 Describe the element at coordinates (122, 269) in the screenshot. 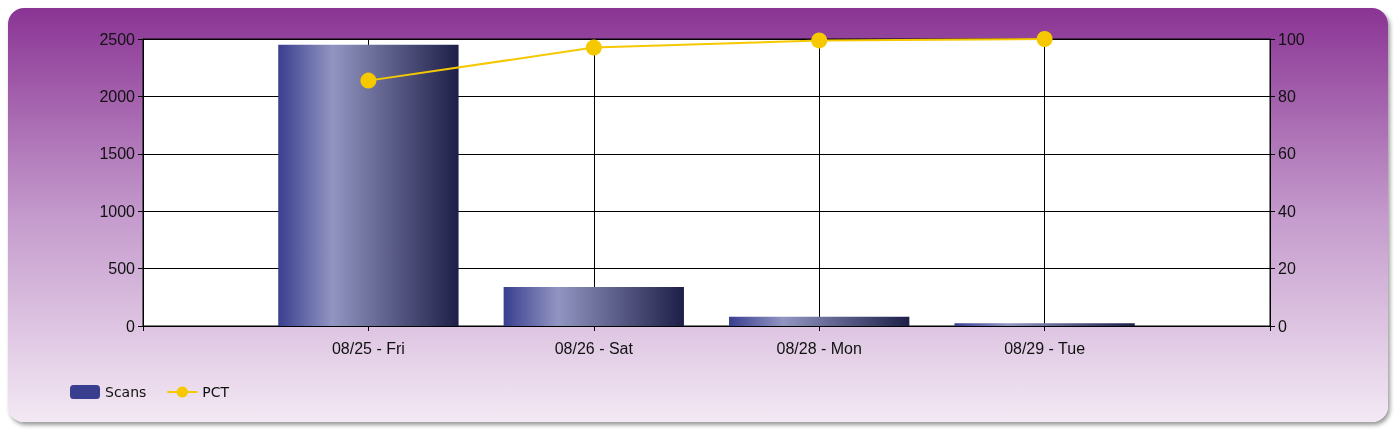

I see `y-tick-label: 500` at that location.